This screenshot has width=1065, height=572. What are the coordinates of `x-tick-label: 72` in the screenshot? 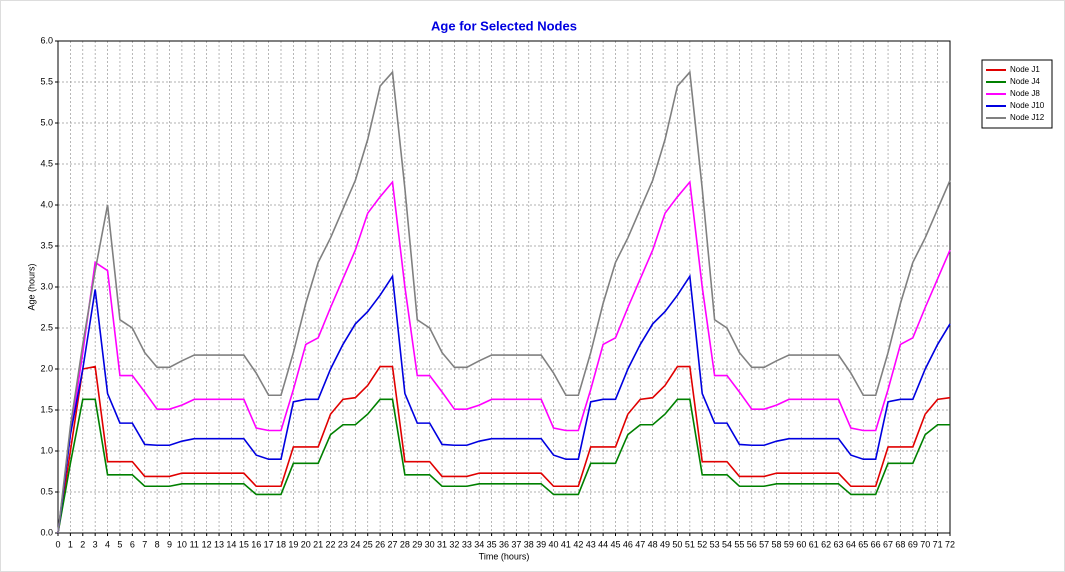 It's located at (950, 544).